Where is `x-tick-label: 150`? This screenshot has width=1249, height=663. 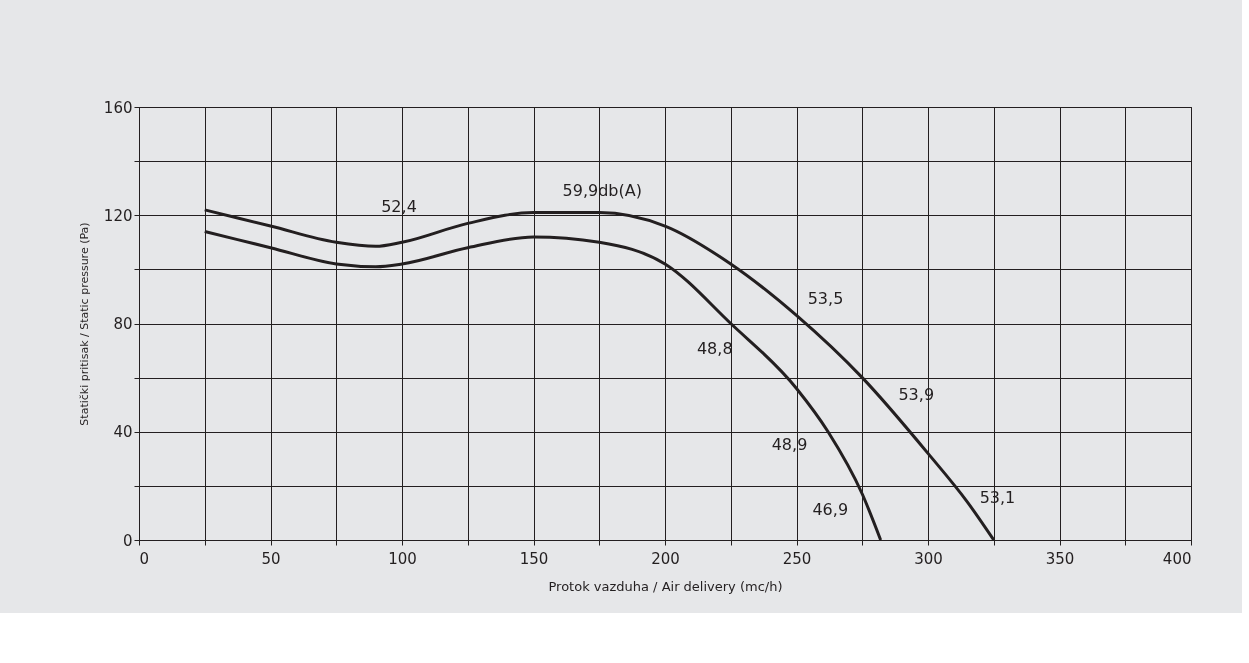 x-tick-label: 150 is located at coordinates (534, 558).